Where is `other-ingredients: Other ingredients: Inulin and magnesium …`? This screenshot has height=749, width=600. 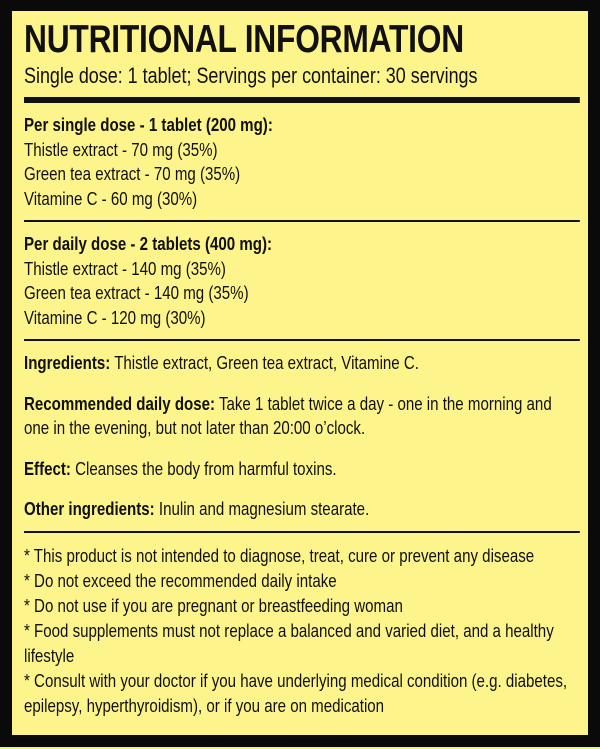 other-ingredients: Other ingredients: Inulin and magnesium … is located at coordinates (301, 509).